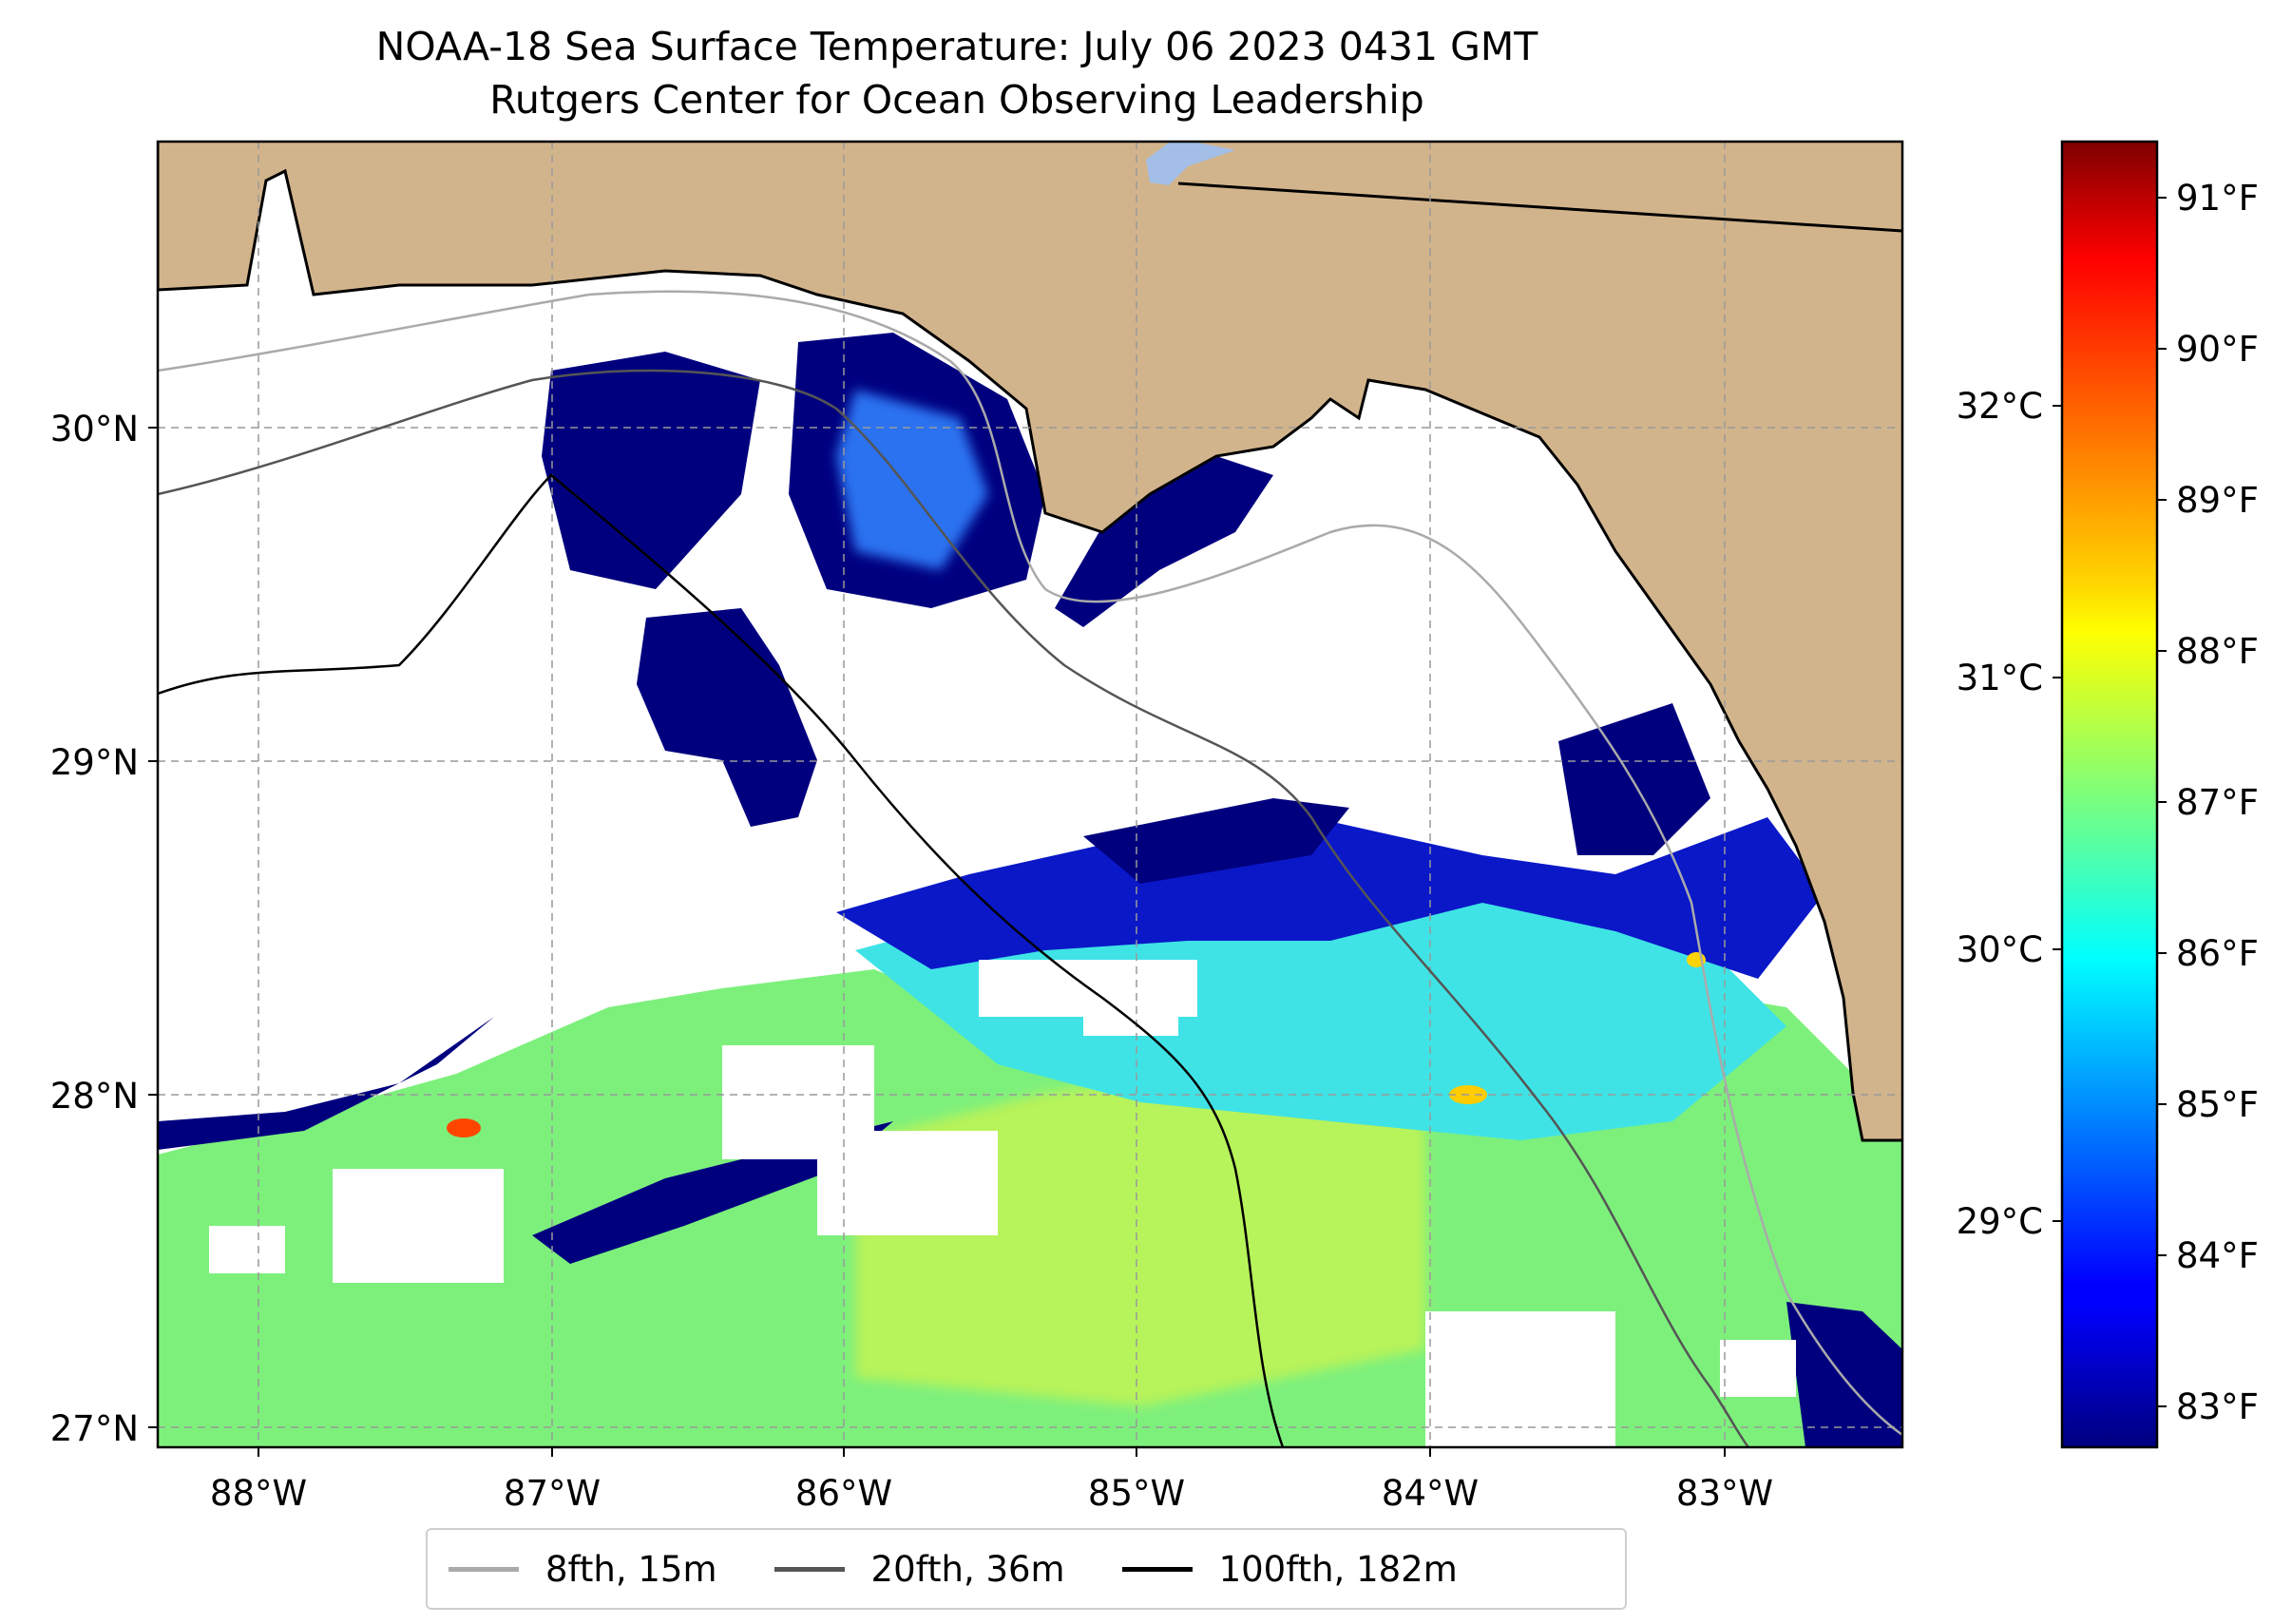  I want to click on x-tick-label: 84°W, so click(1430, 1493).